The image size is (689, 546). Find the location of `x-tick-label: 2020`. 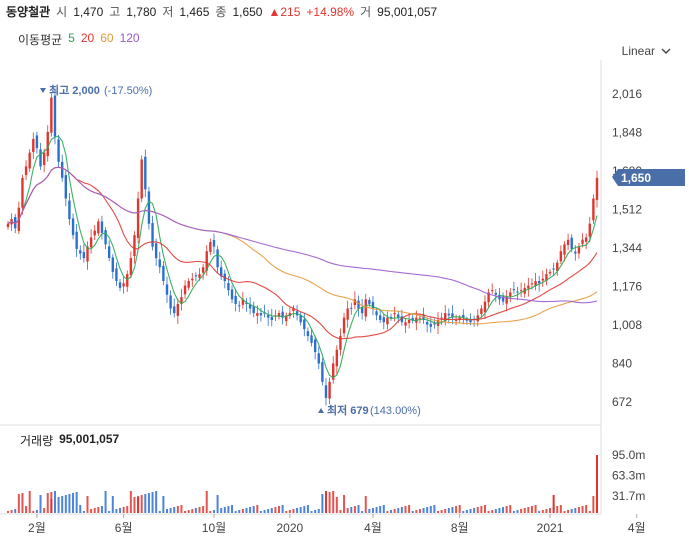

x-tick-label: 2020 is located at coordinates (290, 528).